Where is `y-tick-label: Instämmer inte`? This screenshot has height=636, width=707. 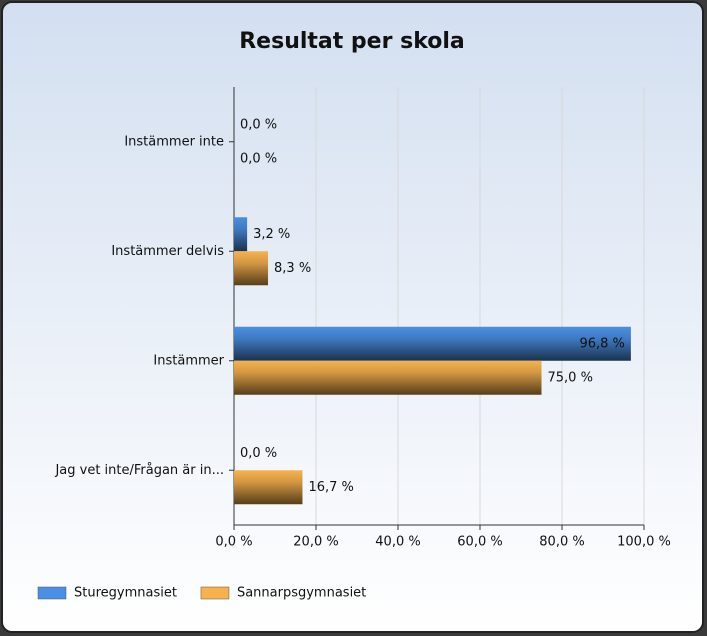 y-tick-label: Instämmer inte is located at coordinates (174, 141).